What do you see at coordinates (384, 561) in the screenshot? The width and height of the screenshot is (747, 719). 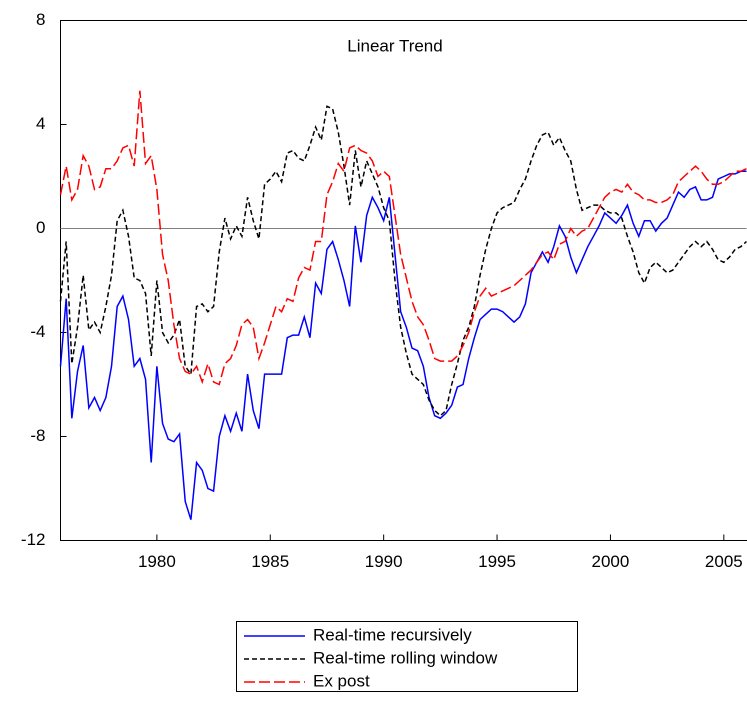 I see `x-tick-label: 1990` at bounding box center [384, 561].